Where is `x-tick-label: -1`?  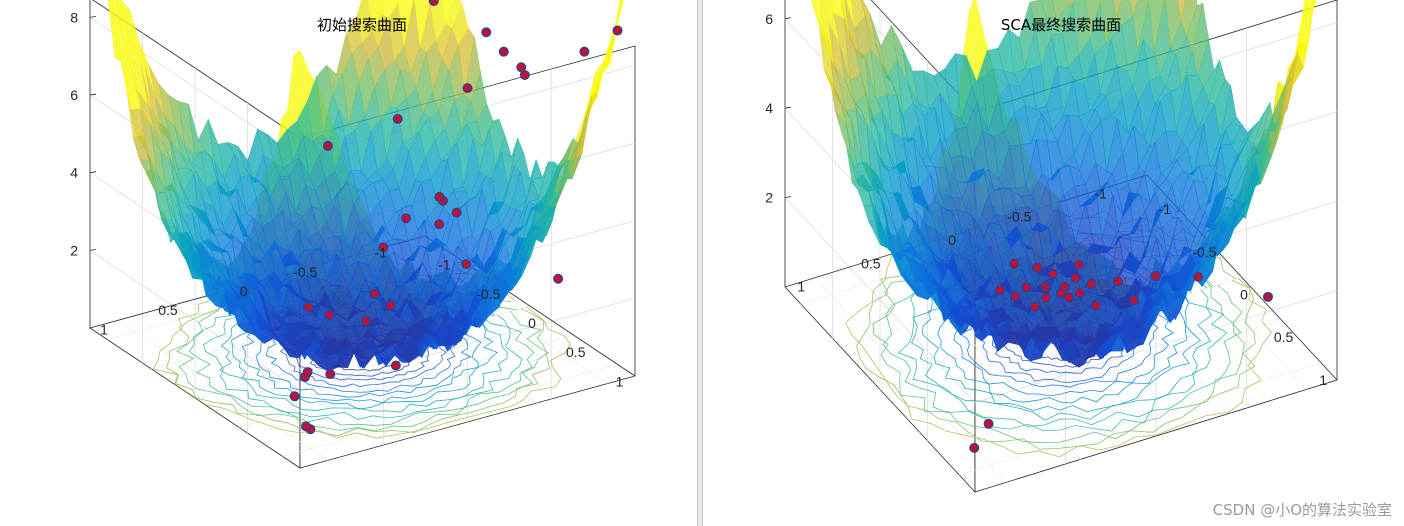 x-tick-label: -1 is located at coordinates (381, 253).